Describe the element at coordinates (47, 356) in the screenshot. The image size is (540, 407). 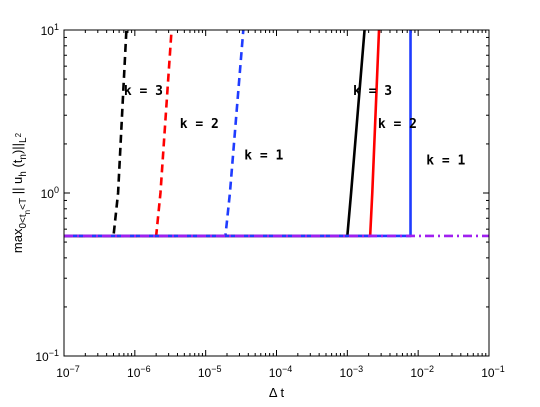
I see `y-tick-label: 10⁻¹` at that location.